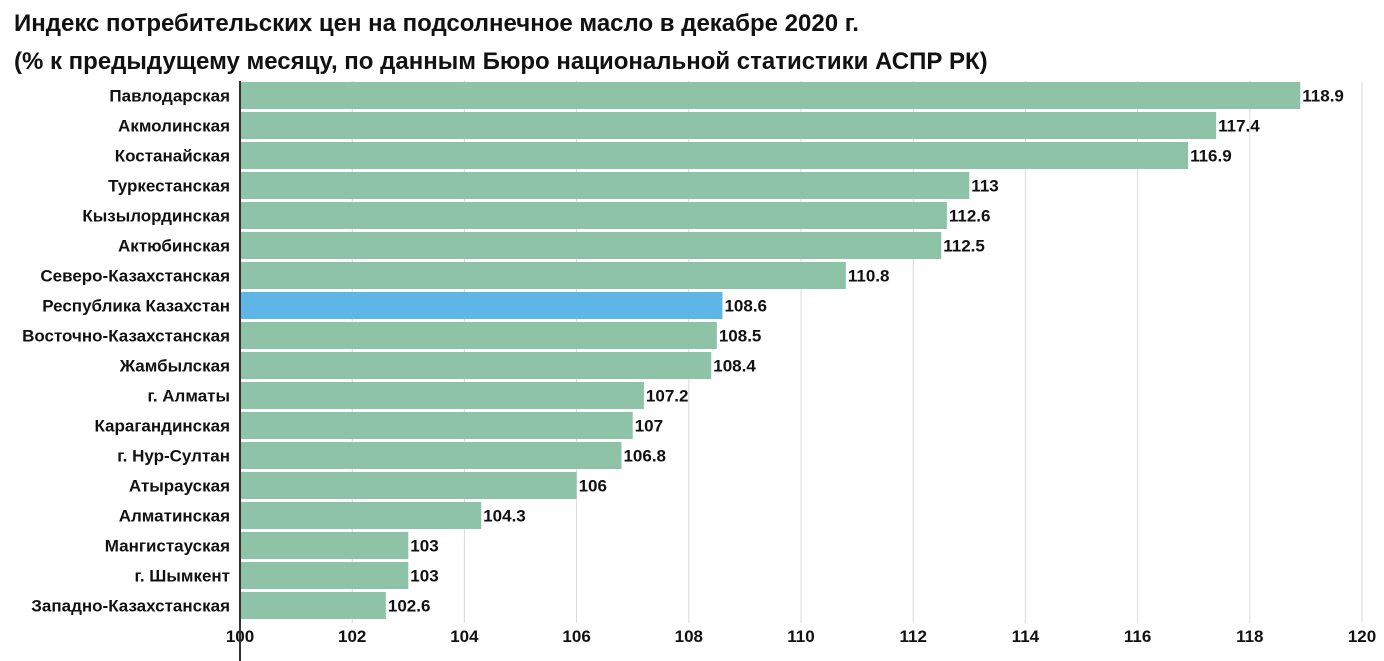 The width and height of the screenshot is (1384, 661). Describe the element at coordinates (593, 486) in the screenshot. I see `value-label: 106` at that location.